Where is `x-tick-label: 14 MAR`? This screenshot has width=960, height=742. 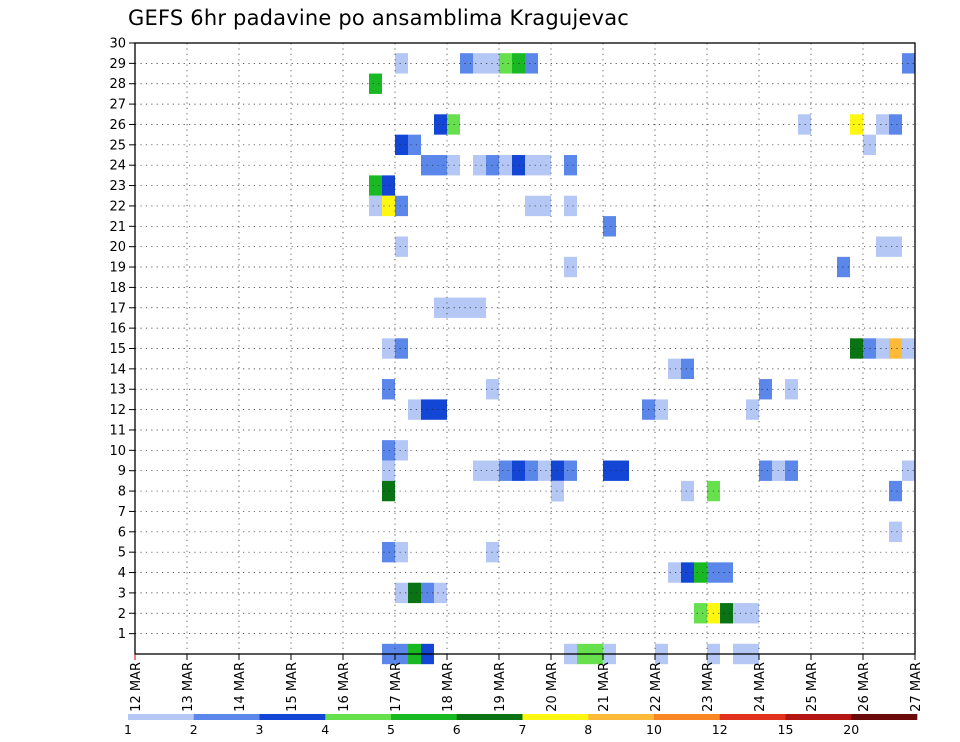
x-tick-label: 14 MAR is located at coordinates (240, 687).